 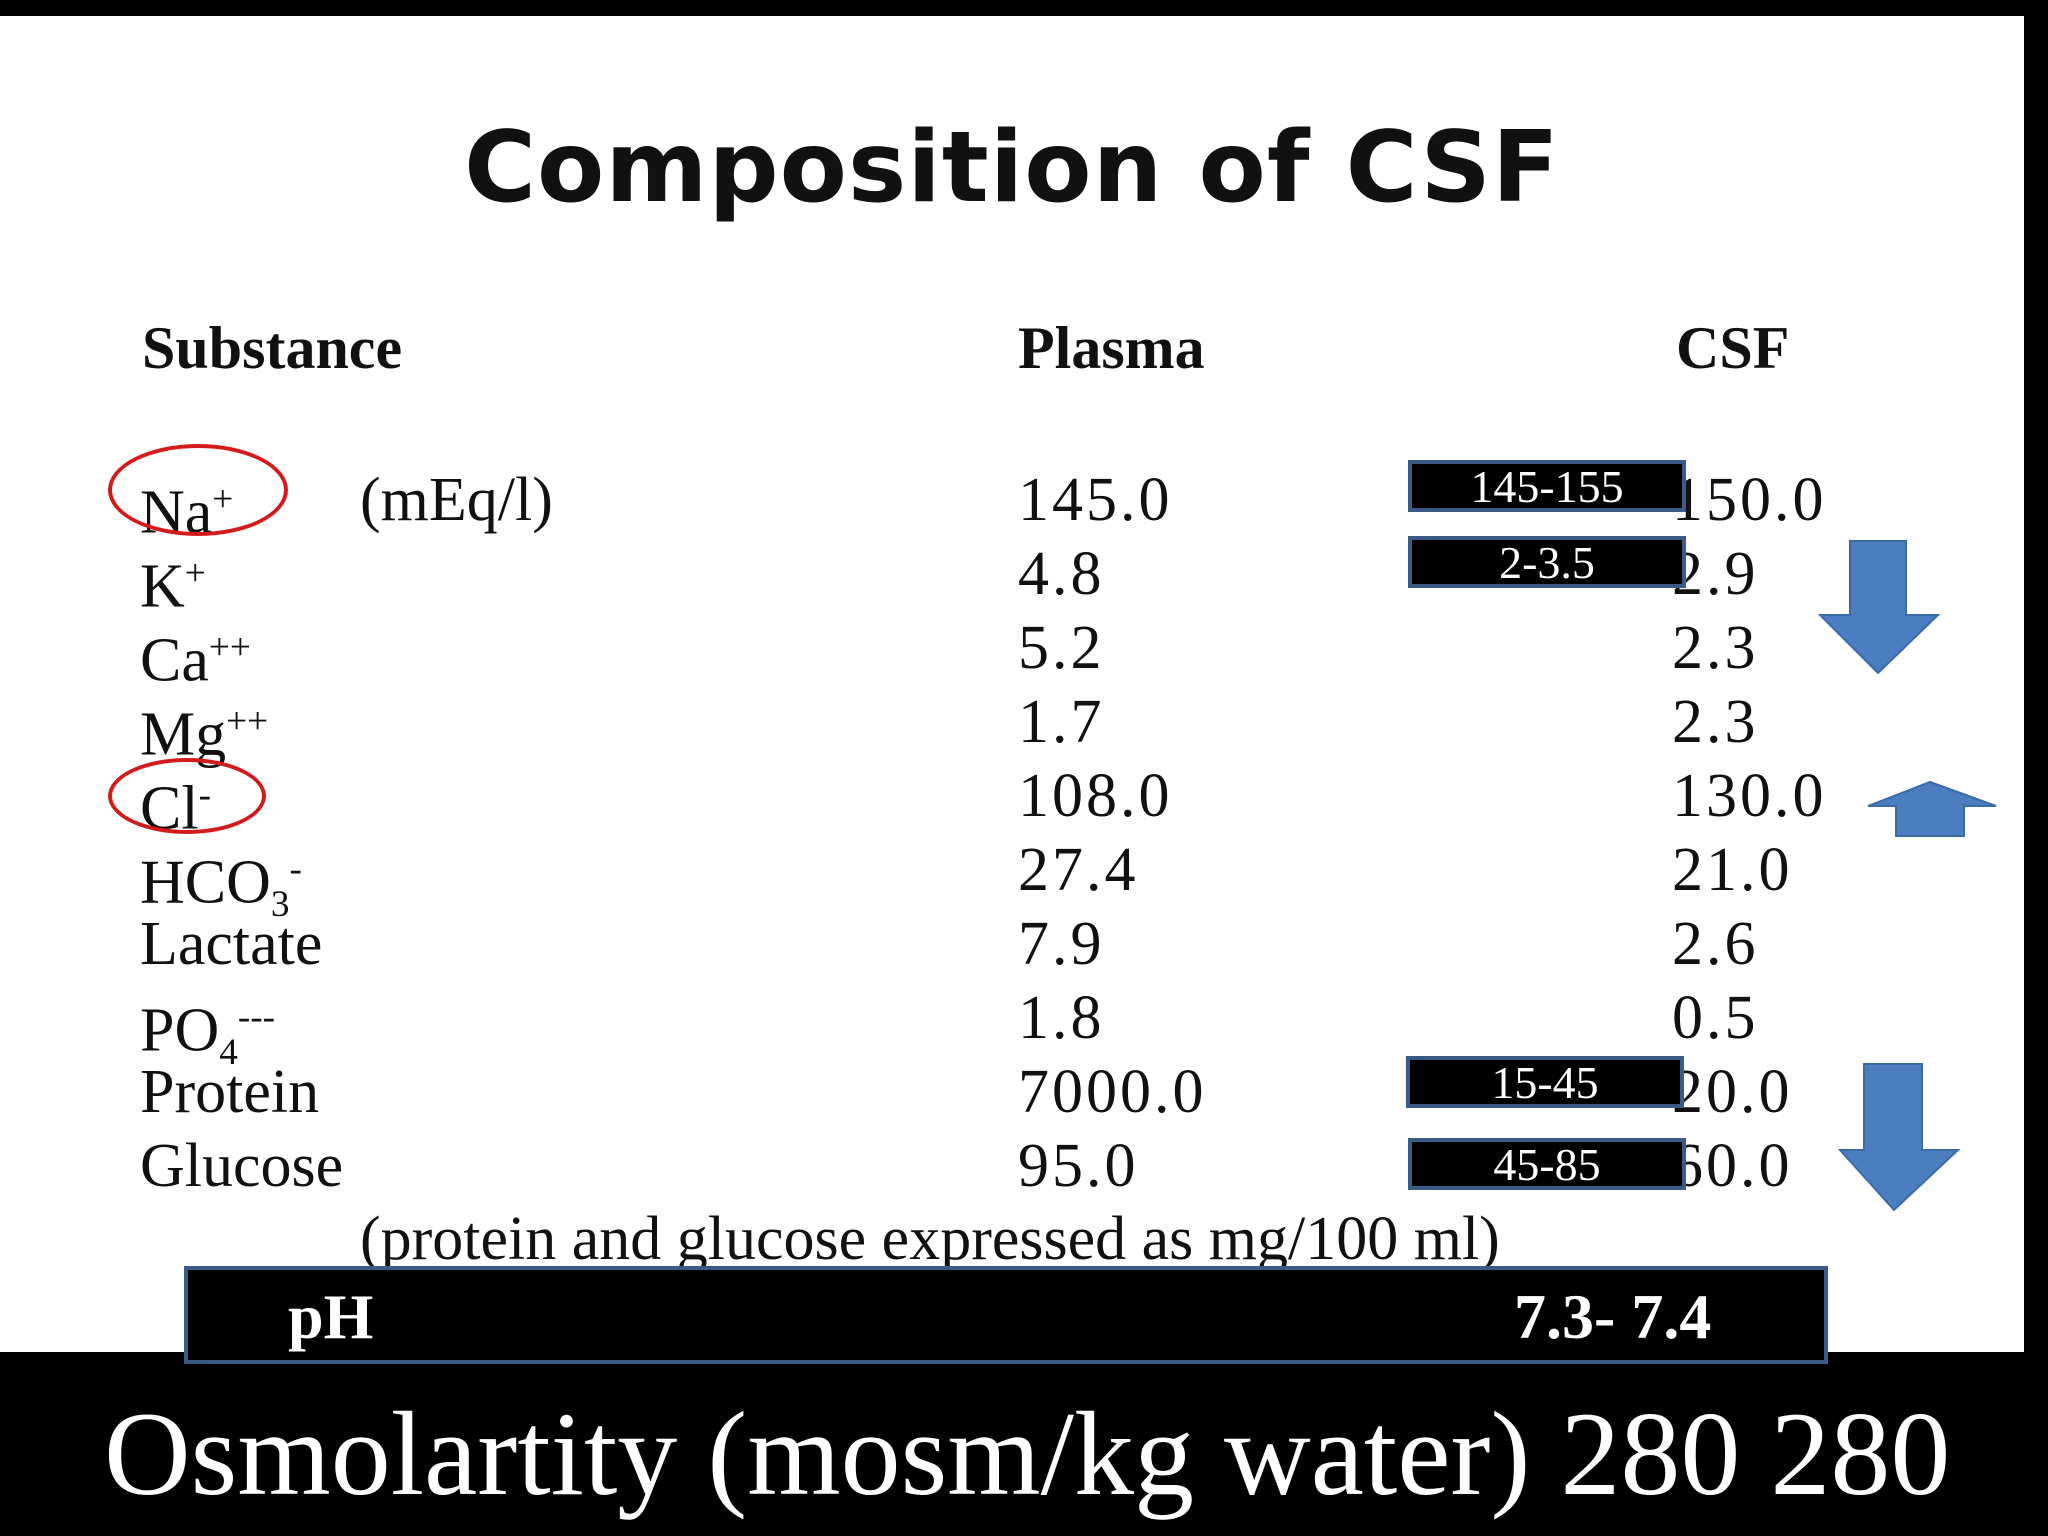 What do you see at coordinates (1932, 808) in the screenshot?
I see `increase-arrow-icon` at bounding box center [1932, 808].